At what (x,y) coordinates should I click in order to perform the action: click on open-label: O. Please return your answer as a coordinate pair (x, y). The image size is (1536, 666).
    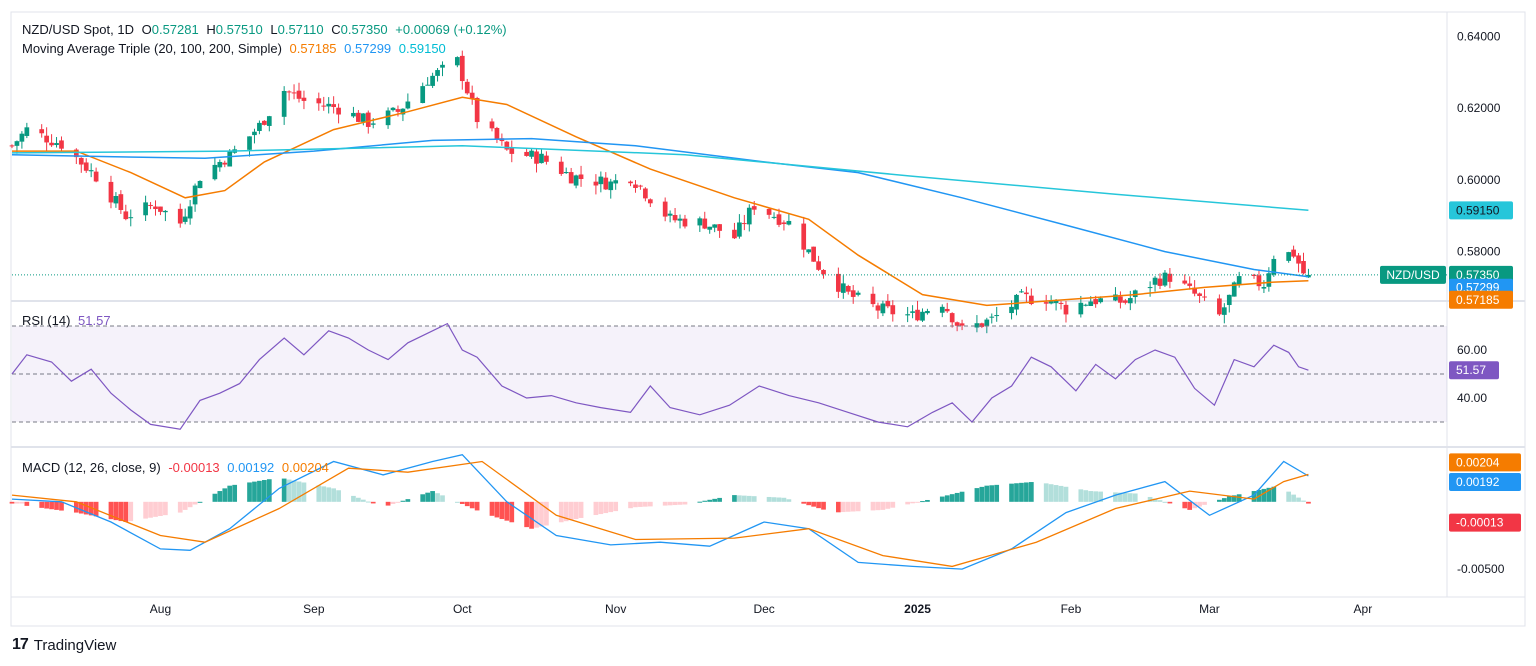
    Looking at the image, I should click on (146, 29).